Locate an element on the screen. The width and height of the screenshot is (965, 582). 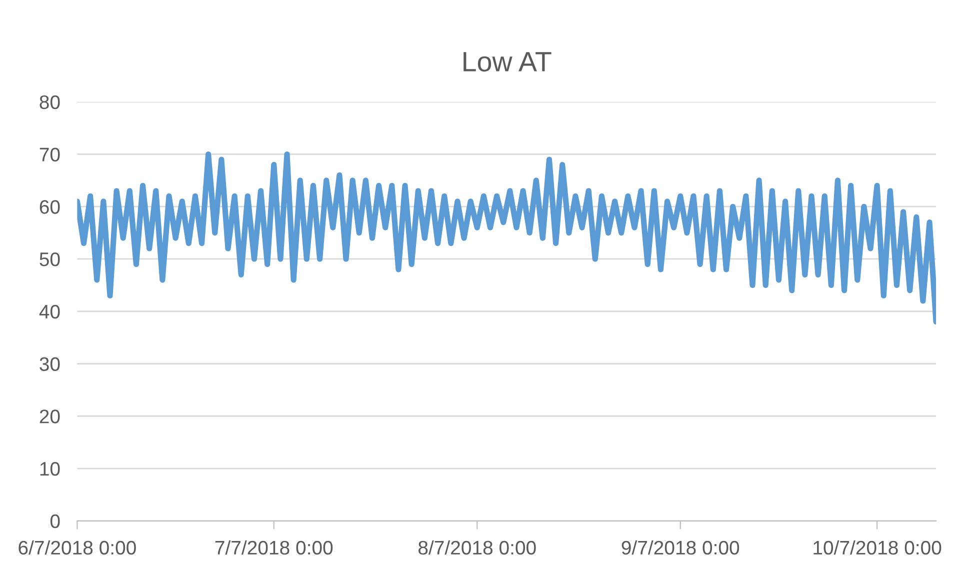
y-tick-label: 80 is located at coordinates (50, 102).